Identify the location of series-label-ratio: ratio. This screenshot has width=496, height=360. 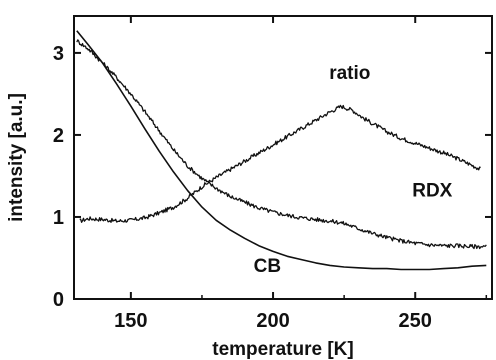
(349, 73).